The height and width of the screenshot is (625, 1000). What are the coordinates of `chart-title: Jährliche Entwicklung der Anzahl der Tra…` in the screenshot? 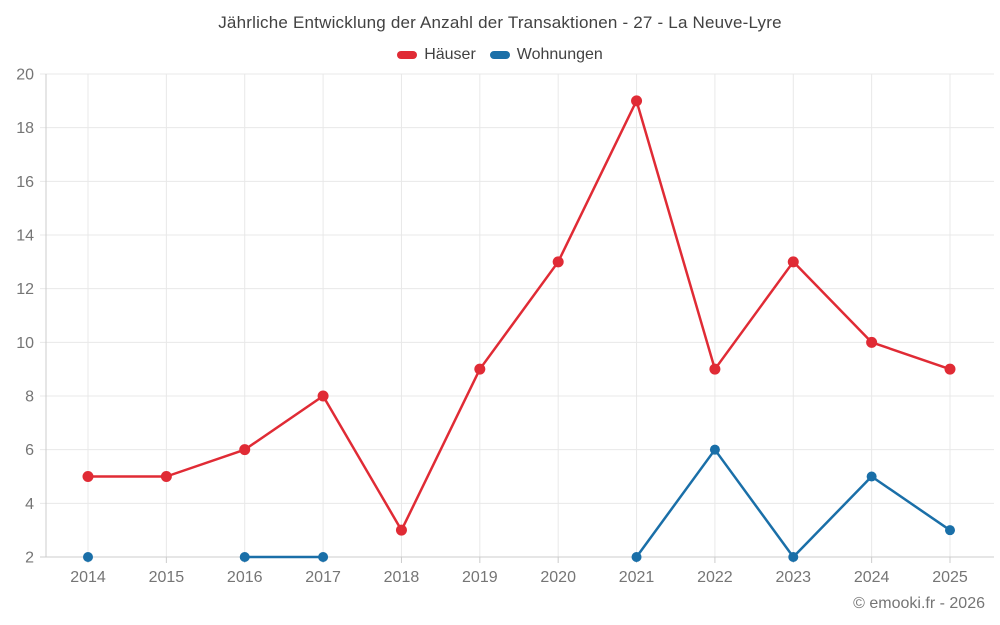 It's located at (500, 22).